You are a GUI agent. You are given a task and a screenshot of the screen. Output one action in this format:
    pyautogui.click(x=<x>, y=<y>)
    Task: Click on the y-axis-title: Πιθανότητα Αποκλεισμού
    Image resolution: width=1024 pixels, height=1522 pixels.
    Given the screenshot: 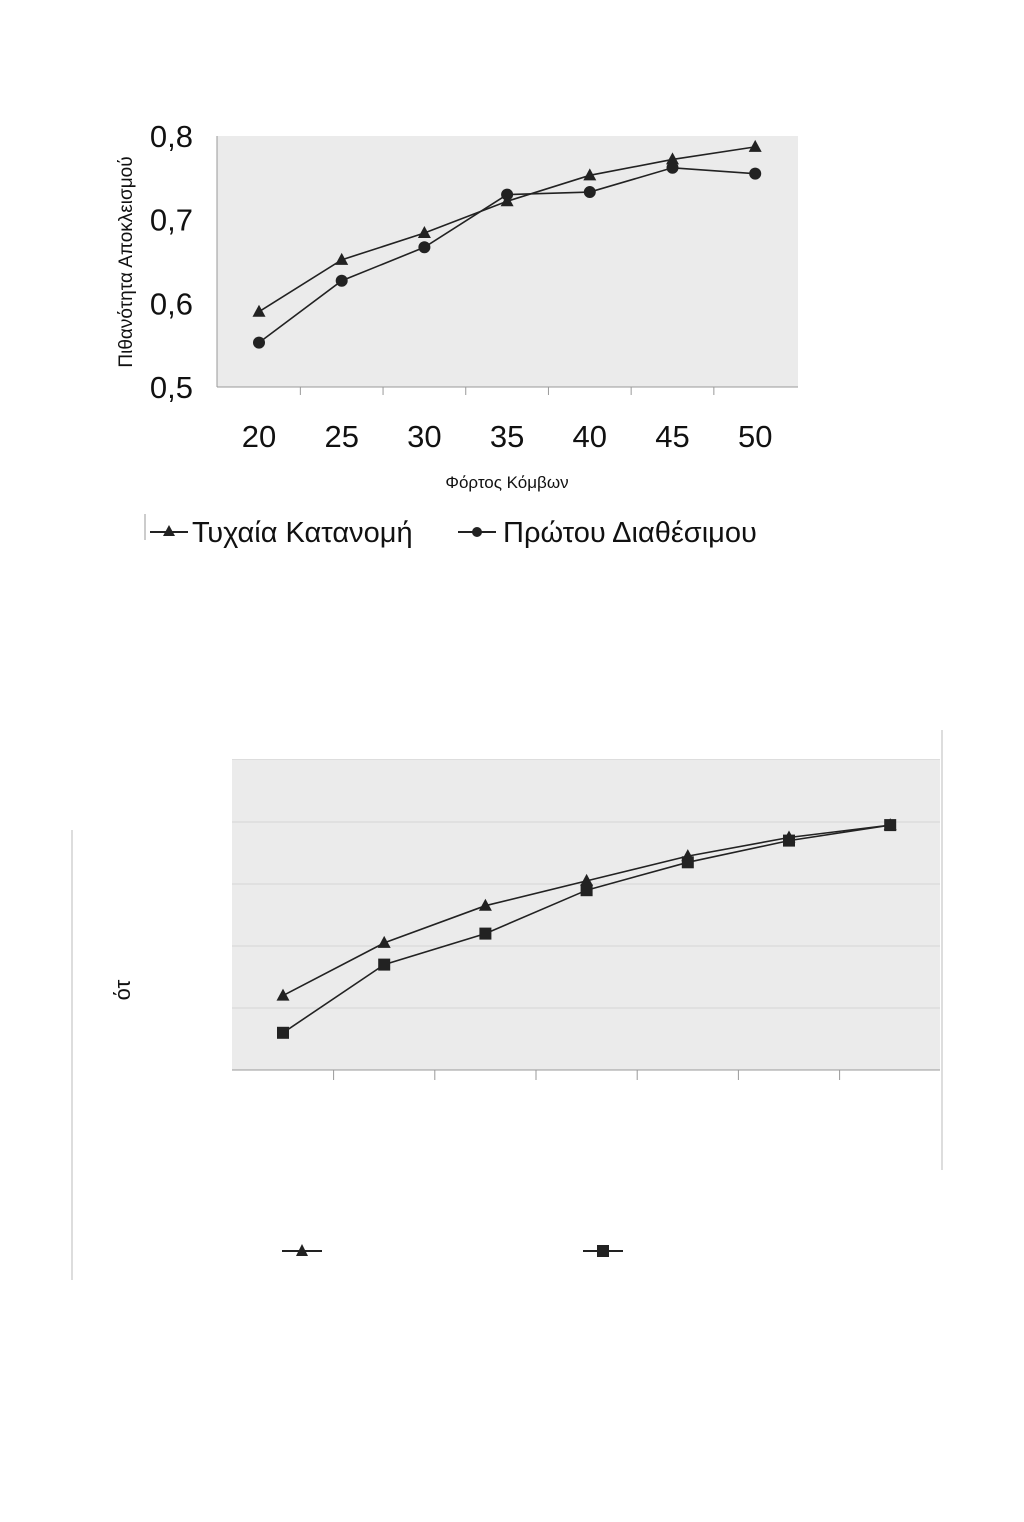 What is the action you would take?
    pyautogui.click(x=126, y=261)
    